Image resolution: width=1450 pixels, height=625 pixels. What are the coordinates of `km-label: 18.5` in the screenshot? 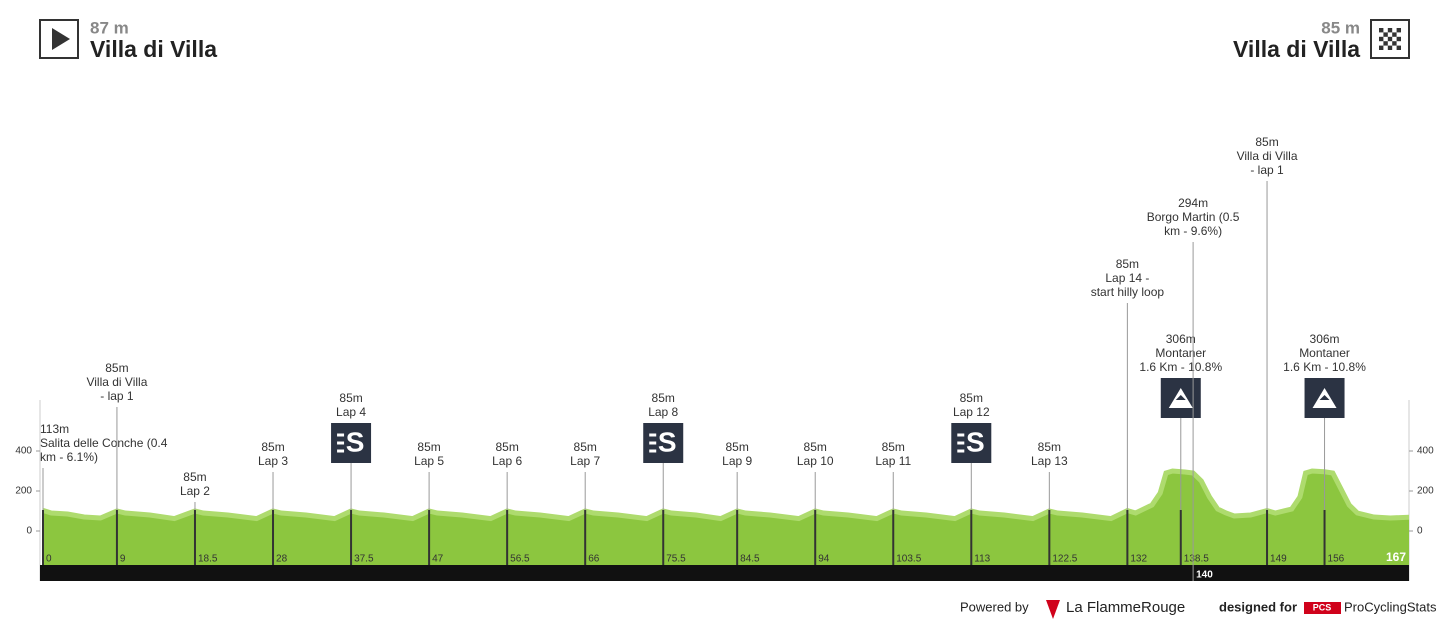 It's located at (208, 559).